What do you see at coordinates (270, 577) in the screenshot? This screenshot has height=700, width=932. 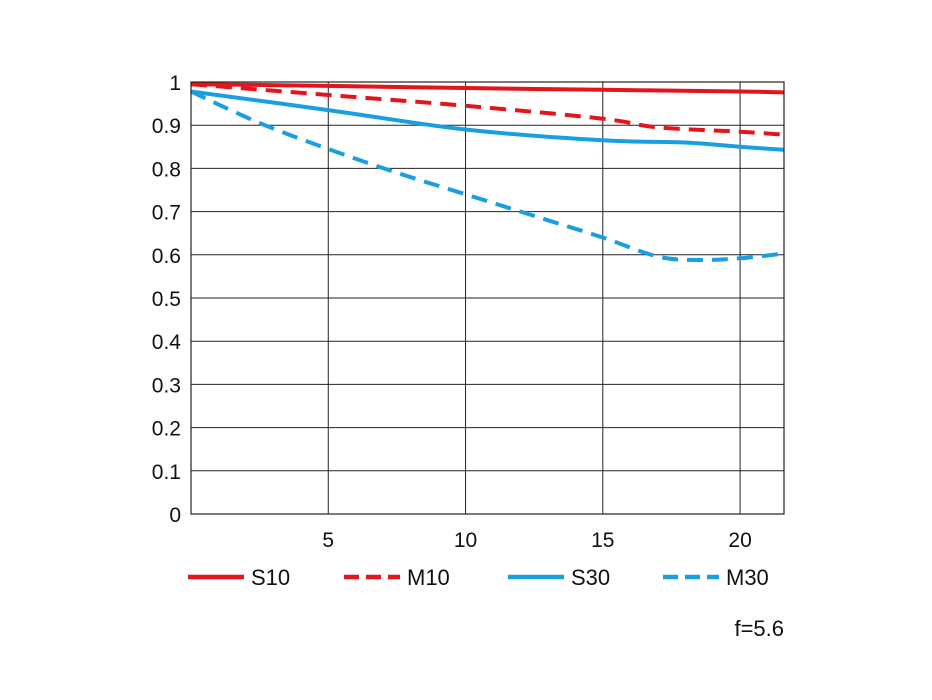 I see `legend-label-s10: S10` at bounding box center [270, 577].